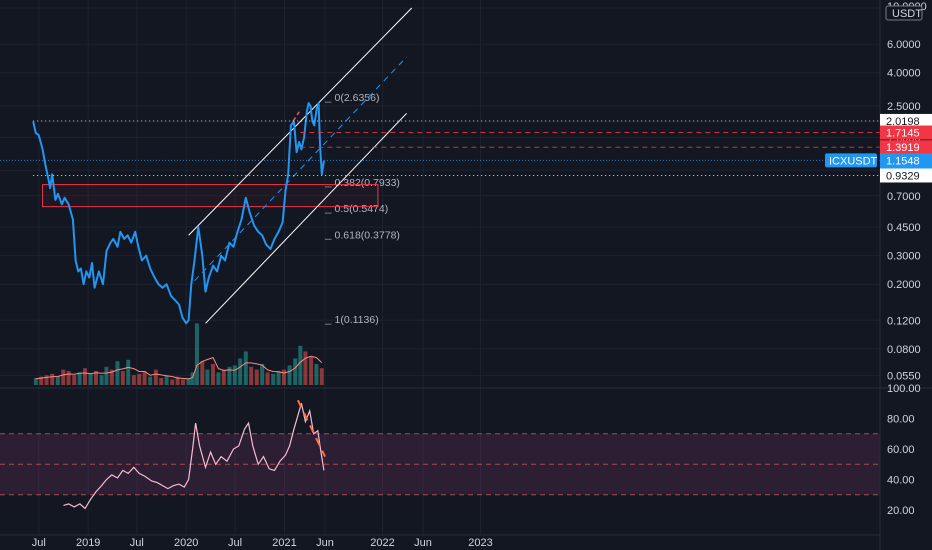 Image resolution: width=932 pixels, height=550 pixels. Describe the element at coordinates (186, 543) in the screenshot. I see `time-tick-label: 2020` at that location.